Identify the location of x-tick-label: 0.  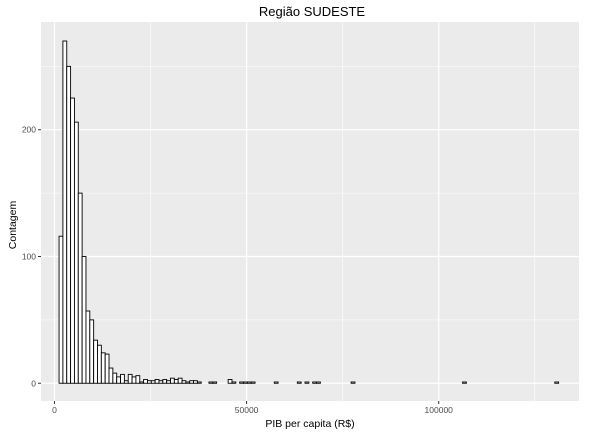
(54, 410).